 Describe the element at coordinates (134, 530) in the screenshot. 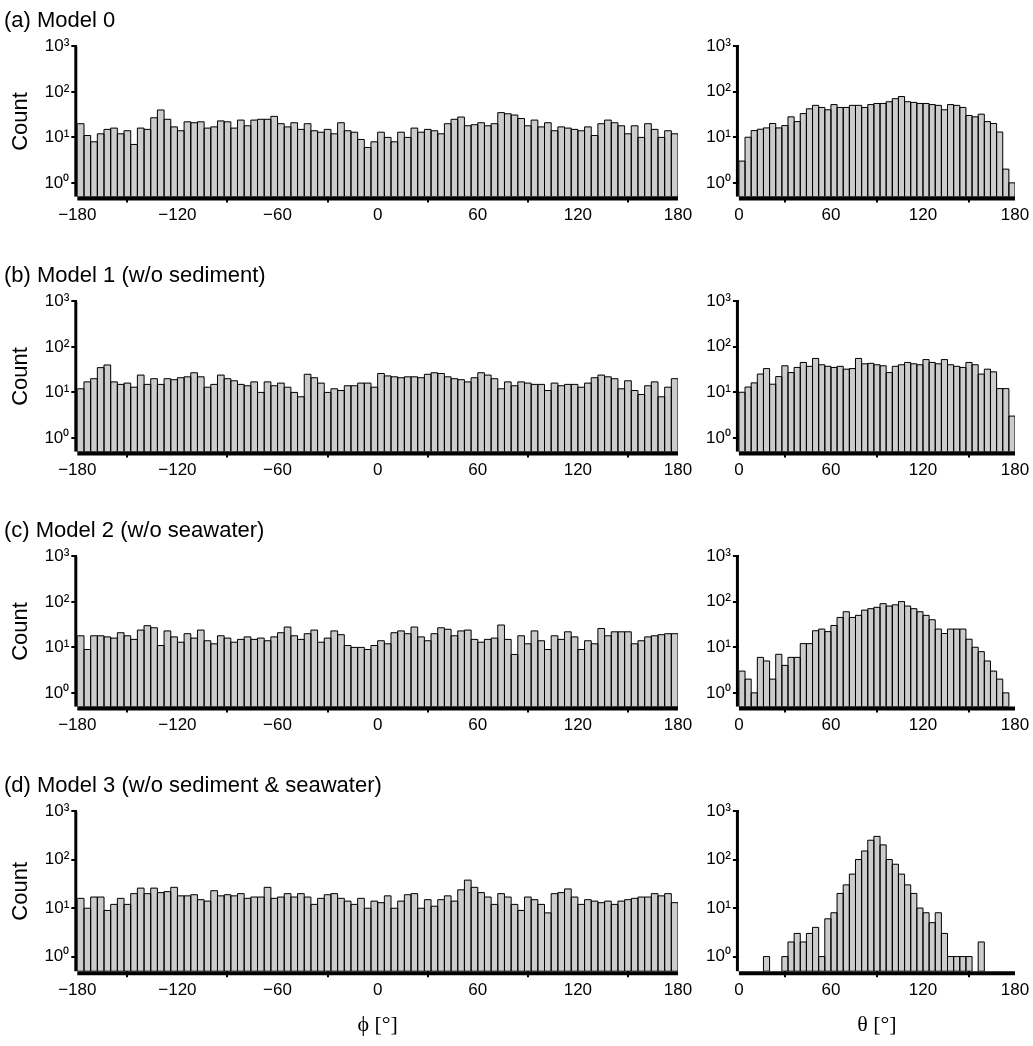

I see `chart-title: (c) Model 2 (w/o seawater)` at that location.